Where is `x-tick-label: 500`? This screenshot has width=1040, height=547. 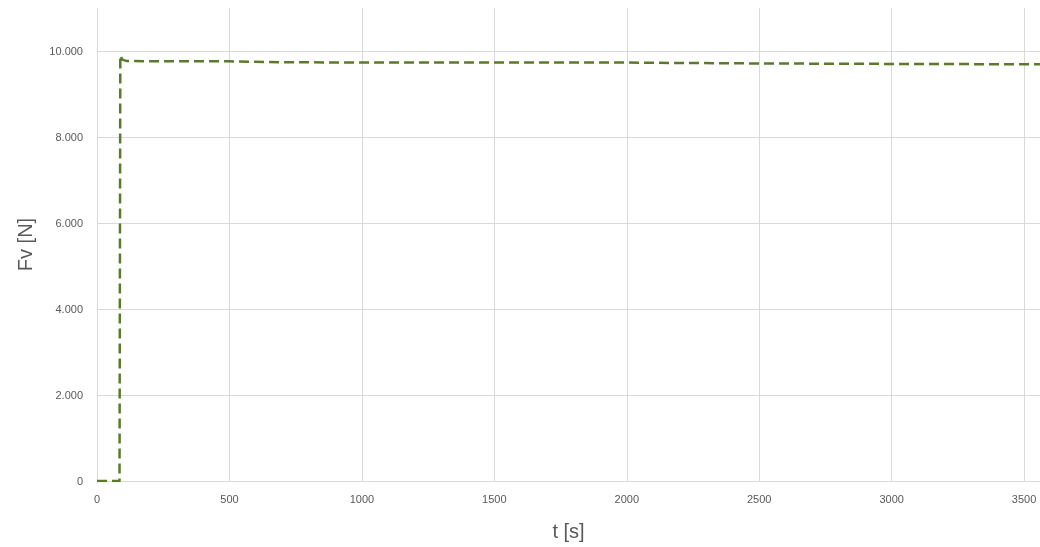 x-tick-label: 500 is located at coordinates (229, 498).